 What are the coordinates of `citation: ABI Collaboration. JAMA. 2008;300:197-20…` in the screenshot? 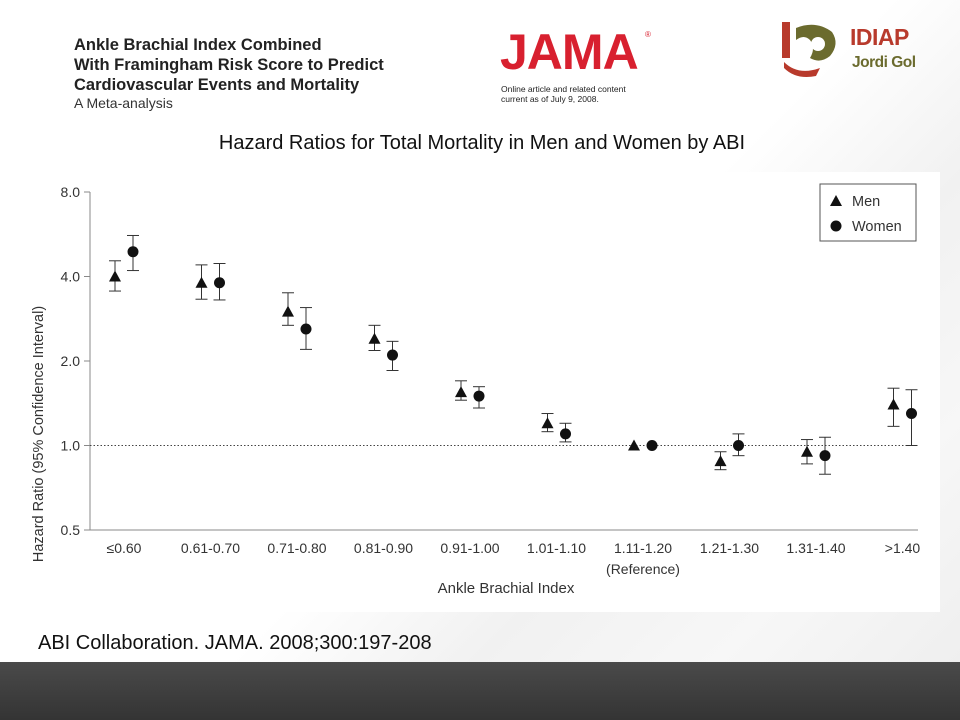 It's located at (235, 643).